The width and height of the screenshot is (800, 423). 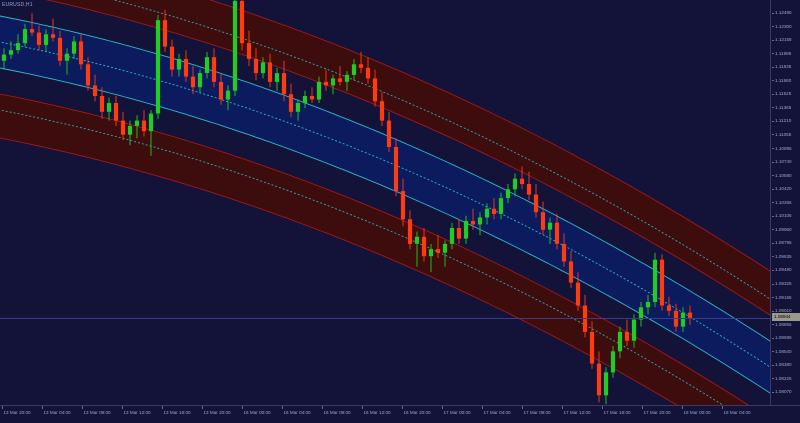 I want to click on price-tick-label: 1.10420, so click(x=783, y=189).